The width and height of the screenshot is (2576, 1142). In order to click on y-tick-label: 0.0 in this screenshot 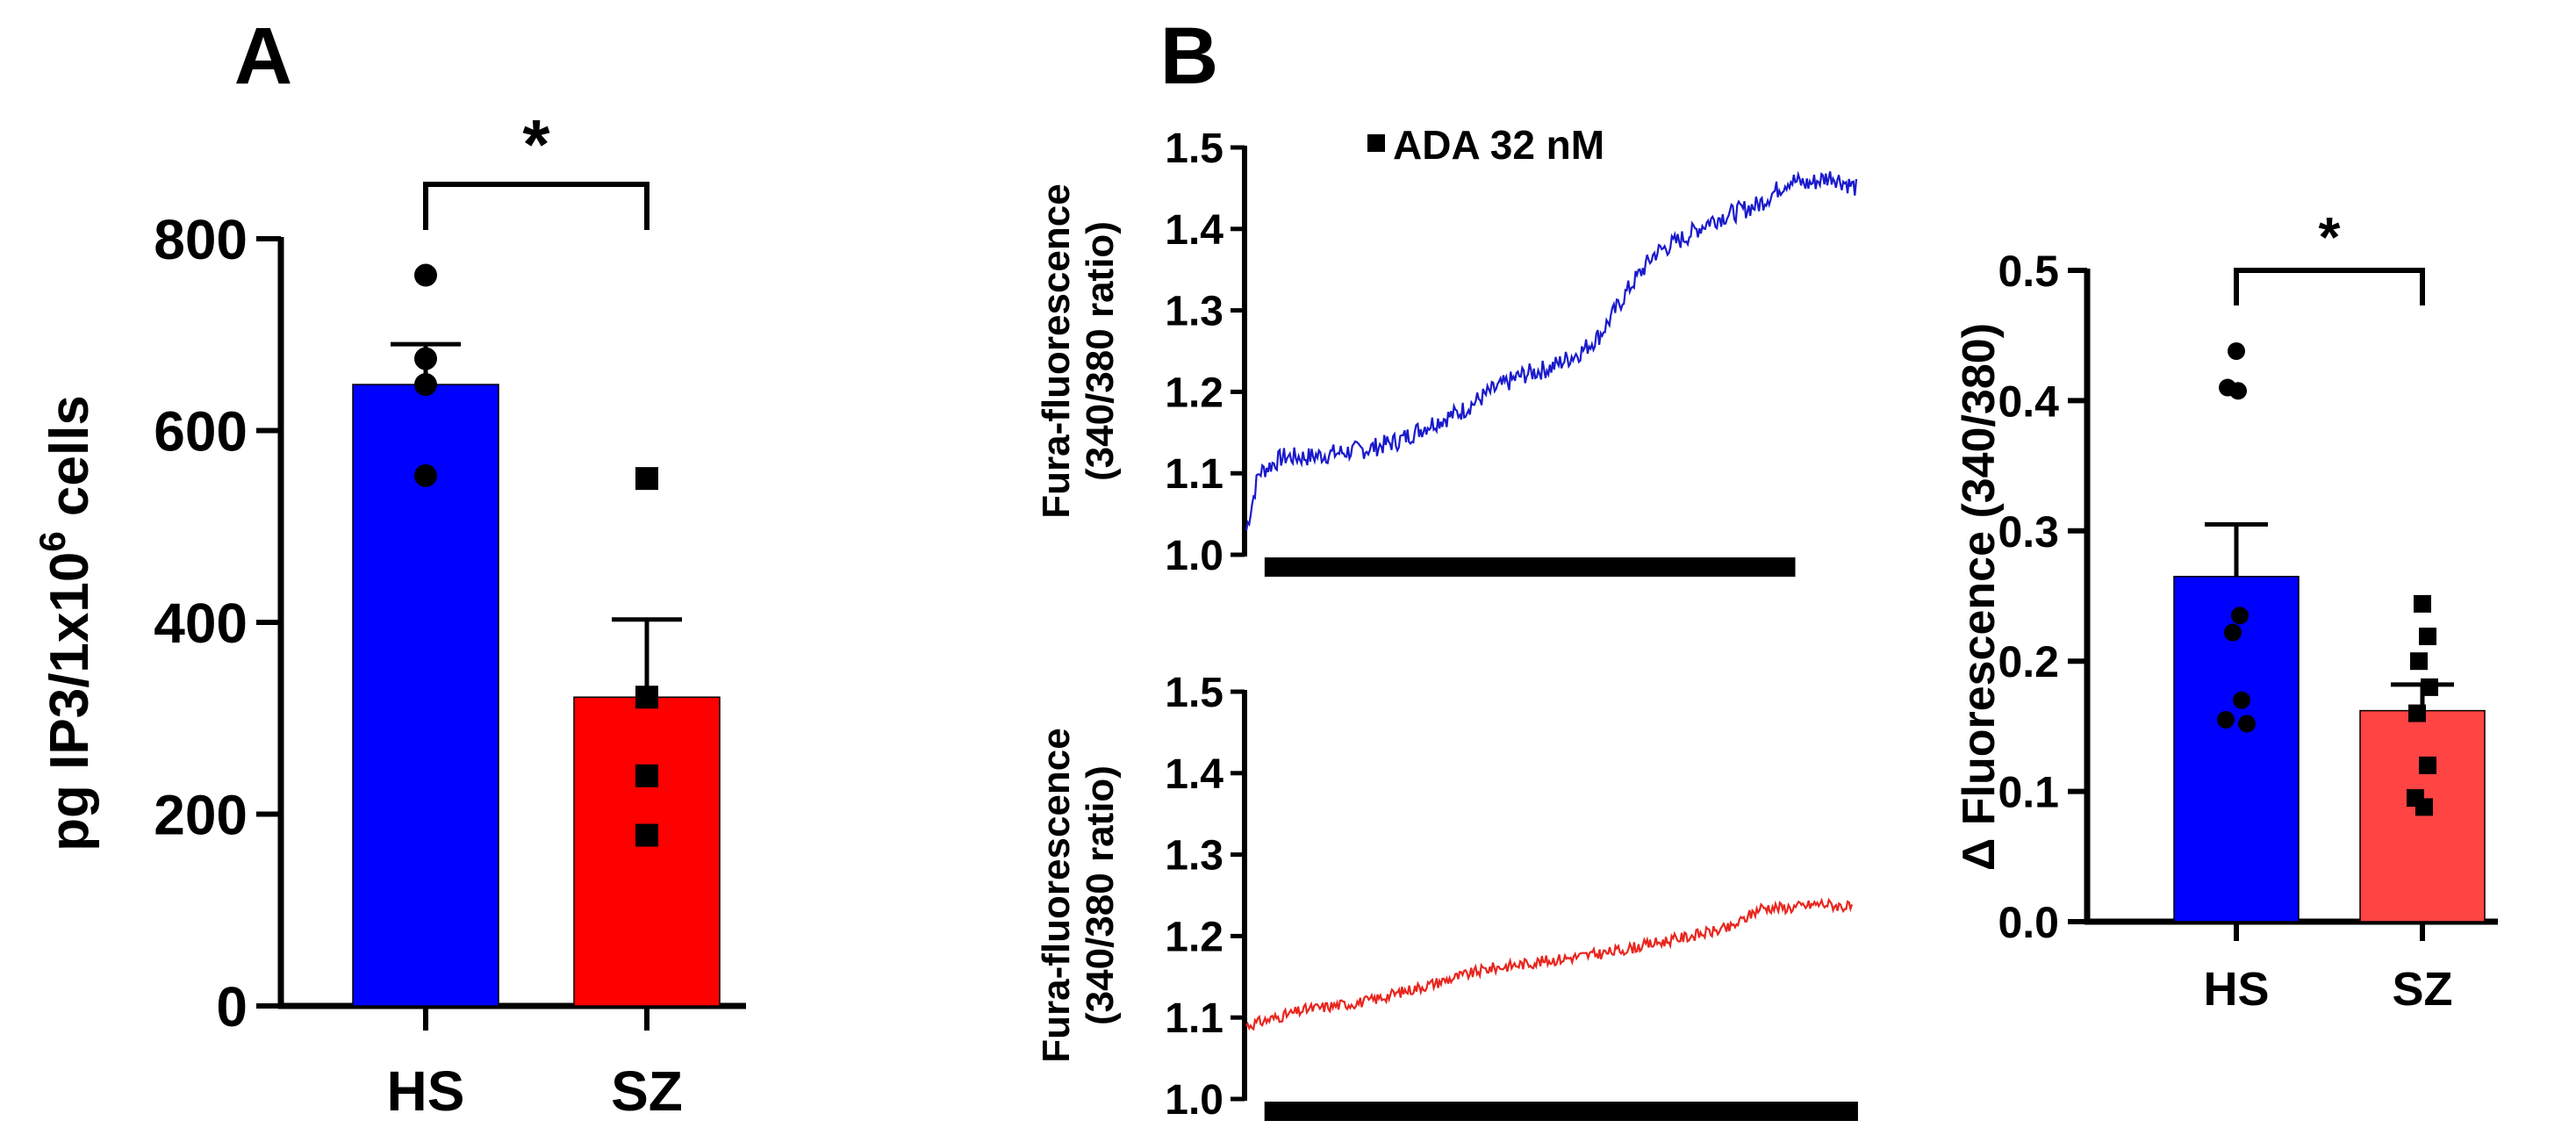, I will do `click(2028, 922)`.